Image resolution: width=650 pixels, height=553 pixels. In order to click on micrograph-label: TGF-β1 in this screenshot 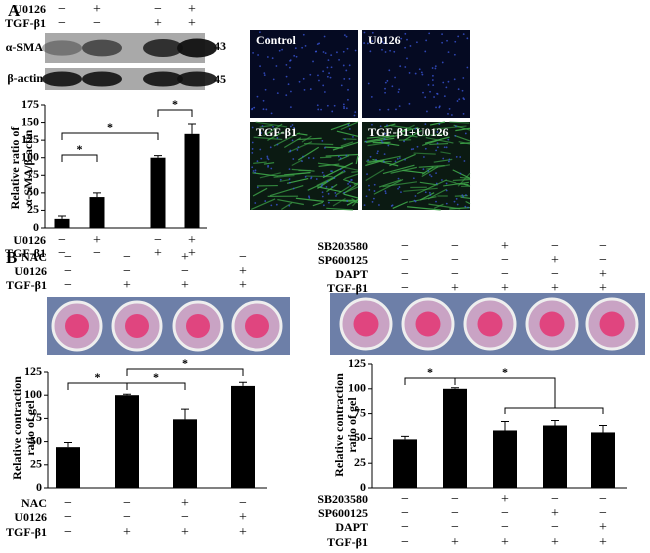, I will do `click(276, 132)`.